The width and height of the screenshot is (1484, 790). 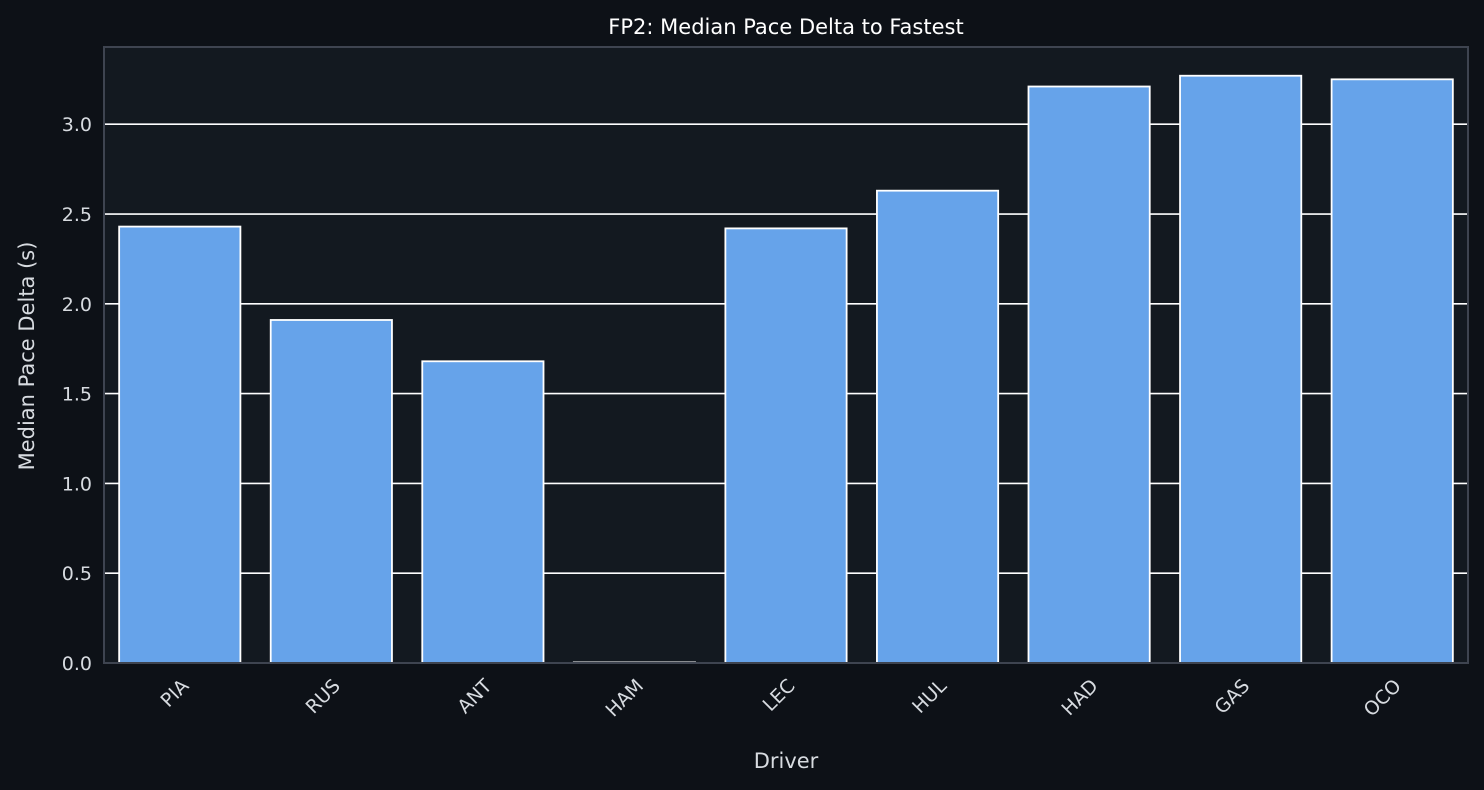 I want to click on bar-lec, so click(x=786, y=445).